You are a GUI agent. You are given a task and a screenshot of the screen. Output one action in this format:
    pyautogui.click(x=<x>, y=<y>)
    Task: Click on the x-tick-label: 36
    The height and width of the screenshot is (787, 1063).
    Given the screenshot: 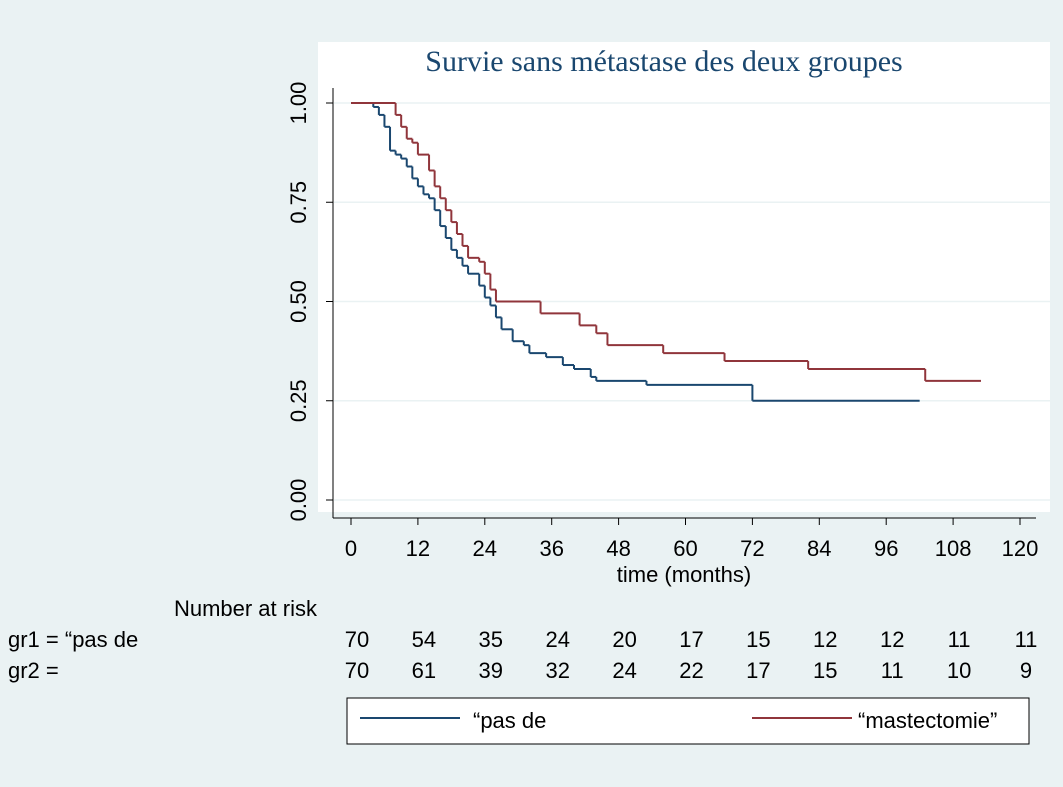 What is the action you would take?
    pyautogui.click(x=551, y=548)
    